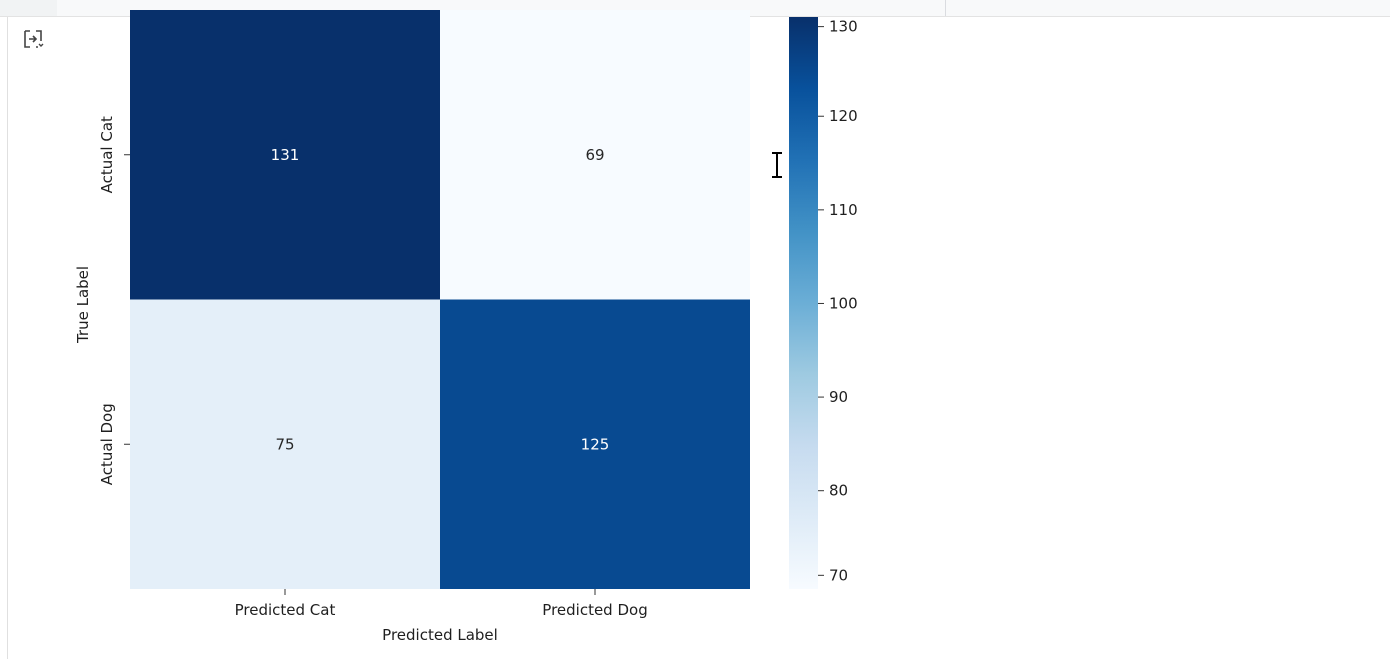  I want to click on x-tick-label: Predicted Cat, so click(285, 610).